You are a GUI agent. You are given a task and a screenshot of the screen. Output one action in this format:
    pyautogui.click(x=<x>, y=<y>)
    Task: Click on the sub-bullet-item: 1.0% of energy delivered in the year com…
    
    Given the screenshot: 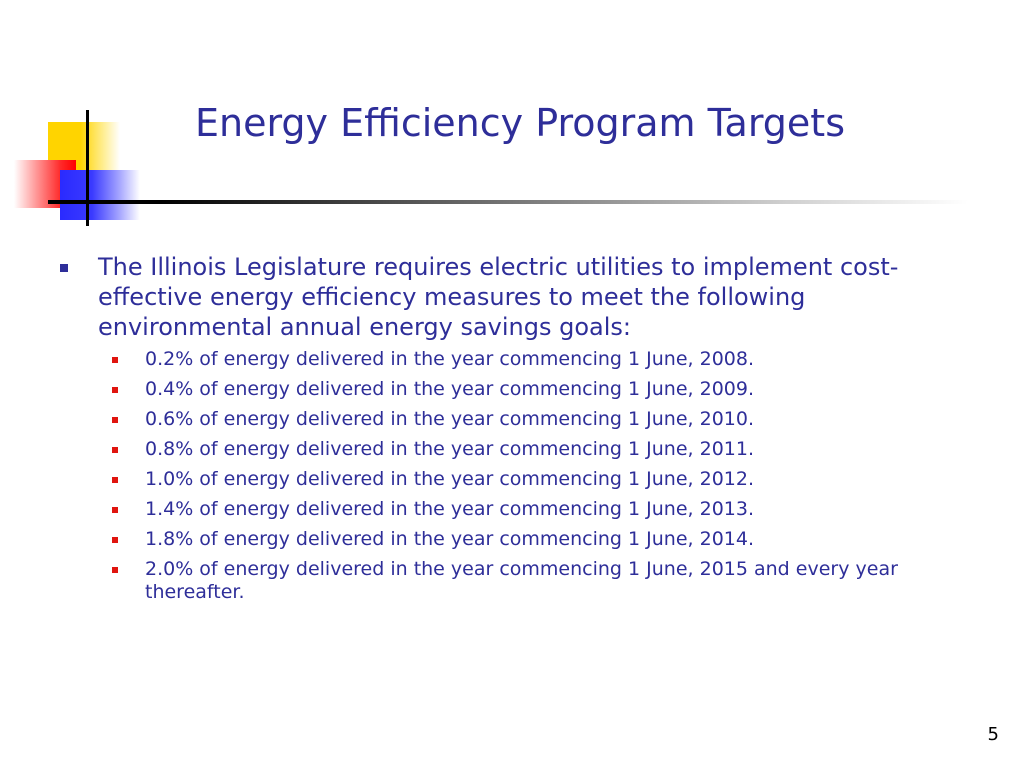 What is the action you would take?
    pyautogui.click(x=536, y=479)
    